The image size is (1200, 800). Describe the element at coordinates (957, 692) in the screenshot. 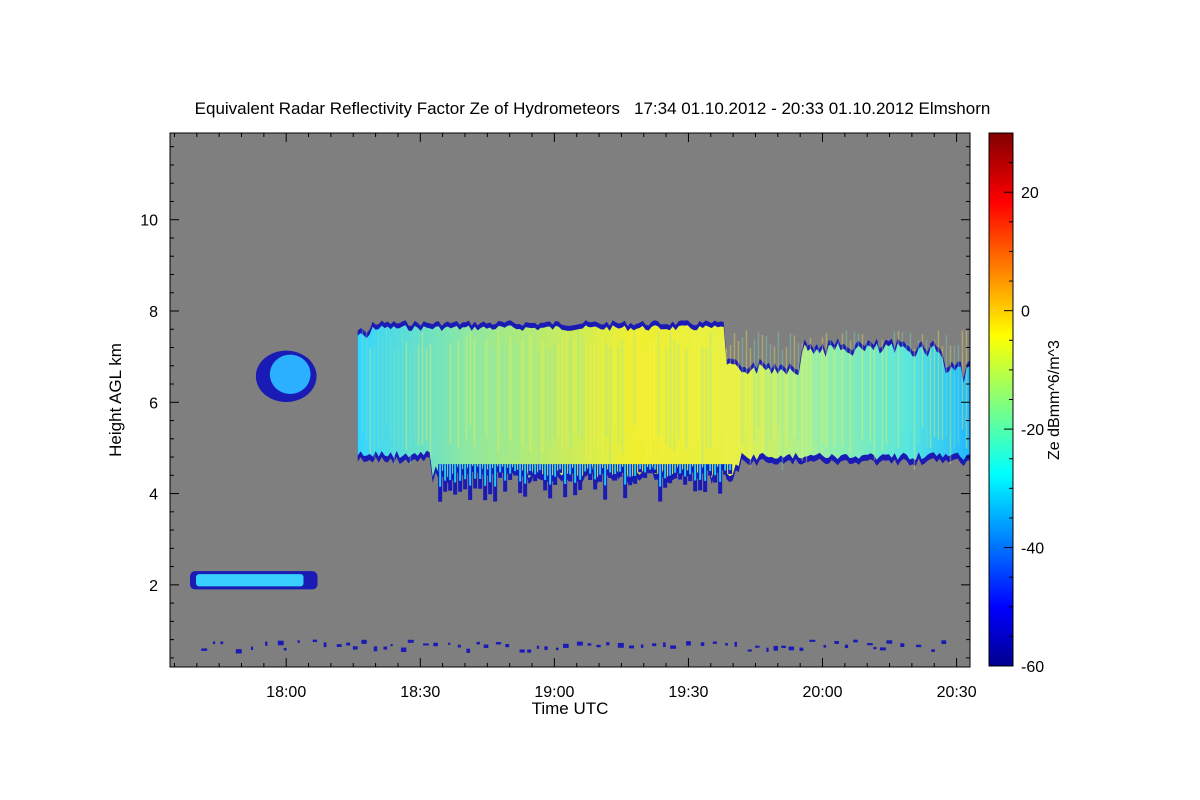

I see `x-tick-label: 20:30` at that location.